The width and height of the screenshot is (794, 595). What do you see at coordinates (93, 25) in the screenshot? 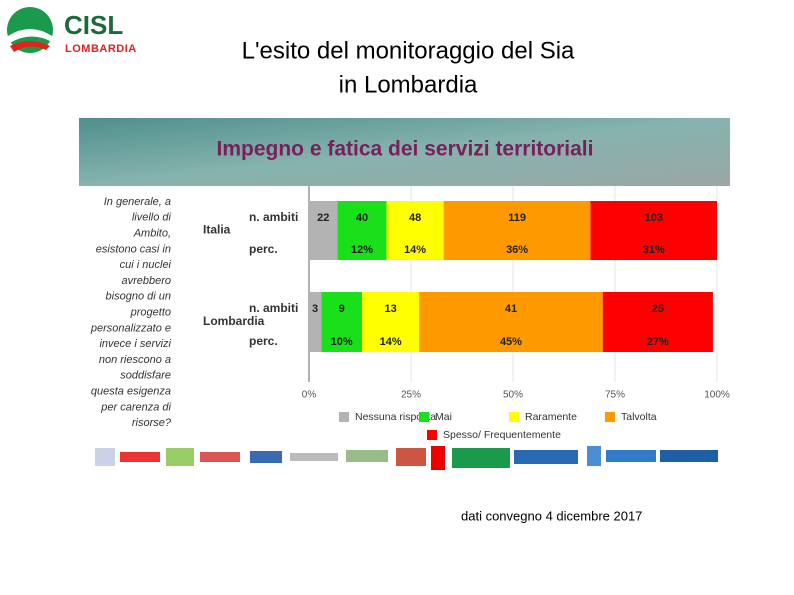
I see `logo-name: CISL` at bounding box center [93, 25].